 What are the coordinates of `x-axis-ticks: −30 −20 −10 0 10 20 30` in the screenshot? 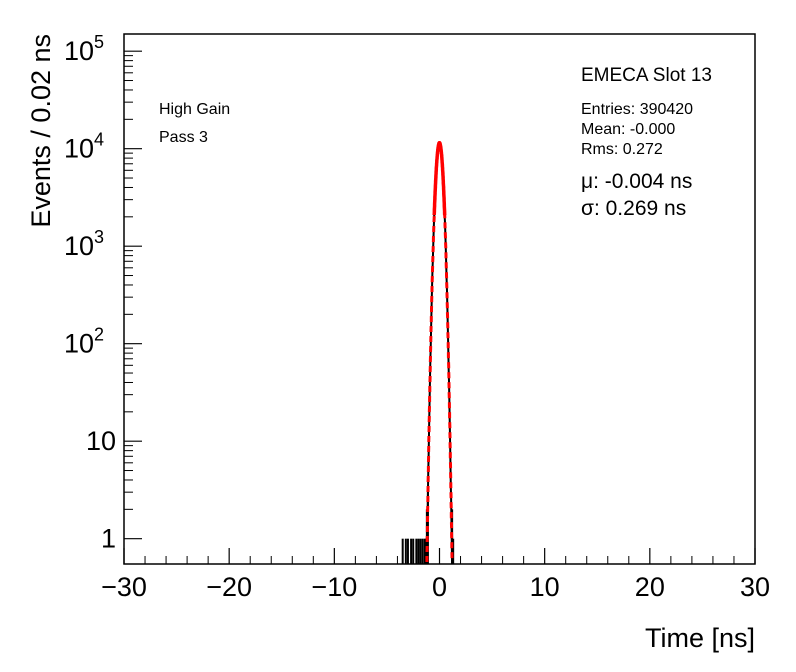 It's located at (435, 575).